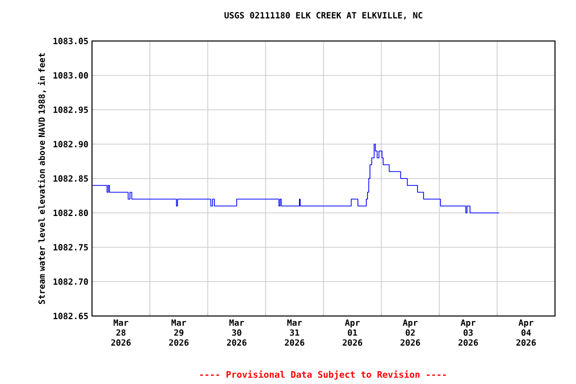 The width and height of the screenshot is (576, 384). Describe the element at coordinates (468, 333) in the screenshot. I see `x-tick-label: Apr 03 2026` at that location.